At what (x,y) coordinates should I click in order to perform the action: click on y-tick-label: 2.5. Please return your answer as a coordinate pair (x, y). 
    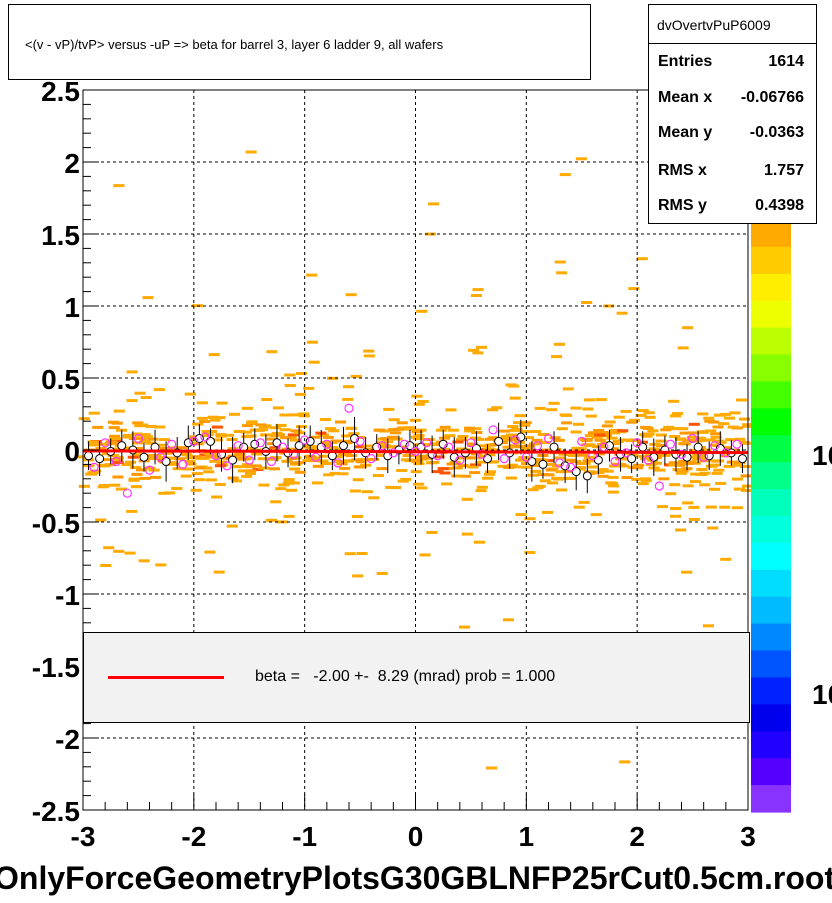
    Looking at the image, I should click on (60, 91).